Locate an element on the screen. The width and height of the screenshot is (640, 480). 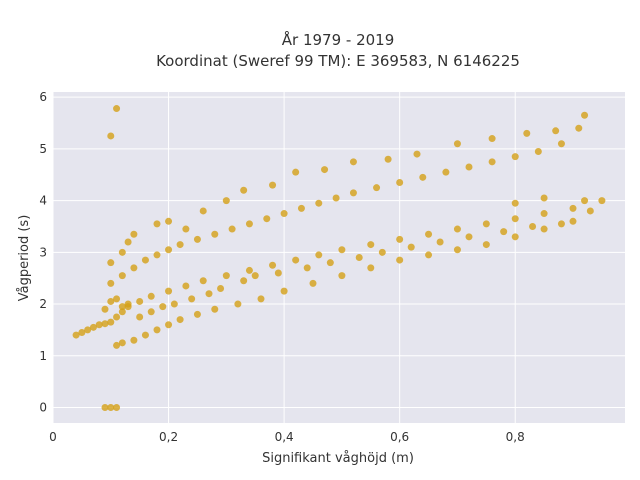
y-tick-label: 0 is located at coordinates (43, 407).